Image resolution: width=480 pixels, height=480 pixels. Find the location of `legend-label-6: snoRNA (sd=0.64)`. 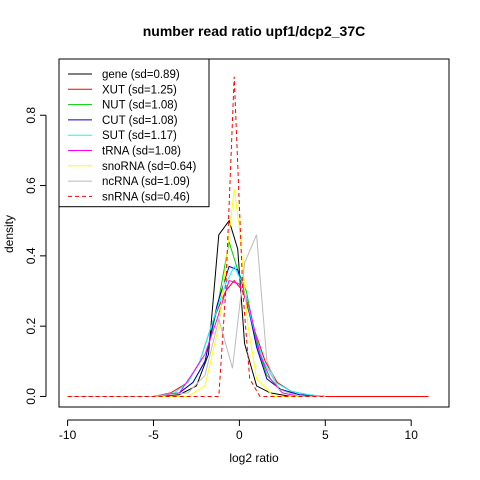

legend-label-6: snoRNA (sd=0.64) is located at coordinates (149, 167).